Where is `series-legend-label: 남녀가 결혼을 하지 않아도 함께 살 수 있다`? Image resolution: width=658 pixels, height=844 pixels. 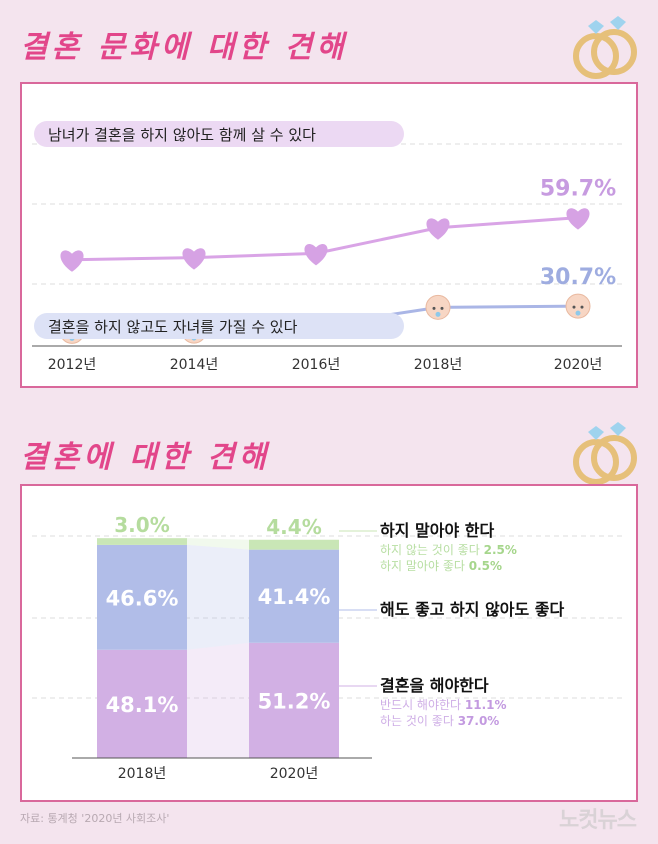
series-legend-label: 남녀가 결혼을 하지 않아도 함께 살 수 있다 is located at coordinates (182, 135).